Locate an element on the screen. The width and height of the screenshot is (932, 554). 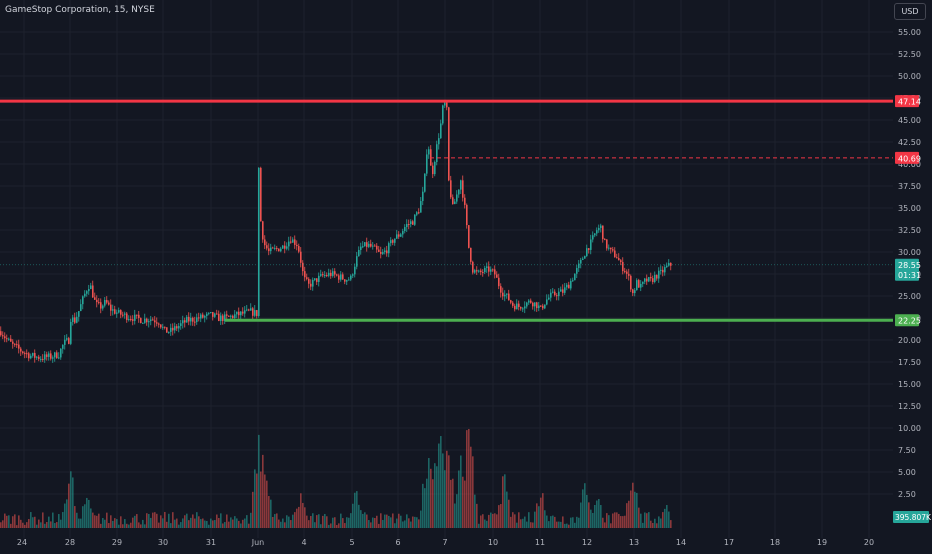
x-tick-label: 24 is located at coordinates (22, 542).